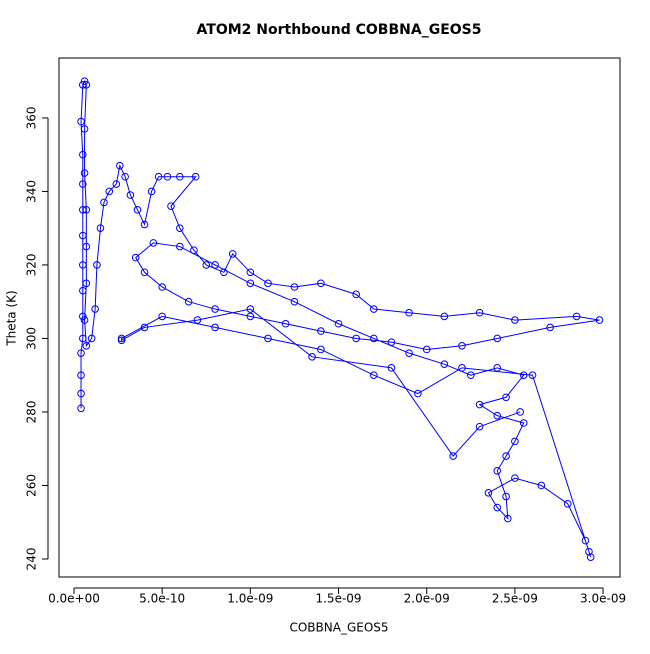  Describe the element at coordinates (162, 599) in the screenshot. I see `x-tick-label: 5.0e-10` at that location.